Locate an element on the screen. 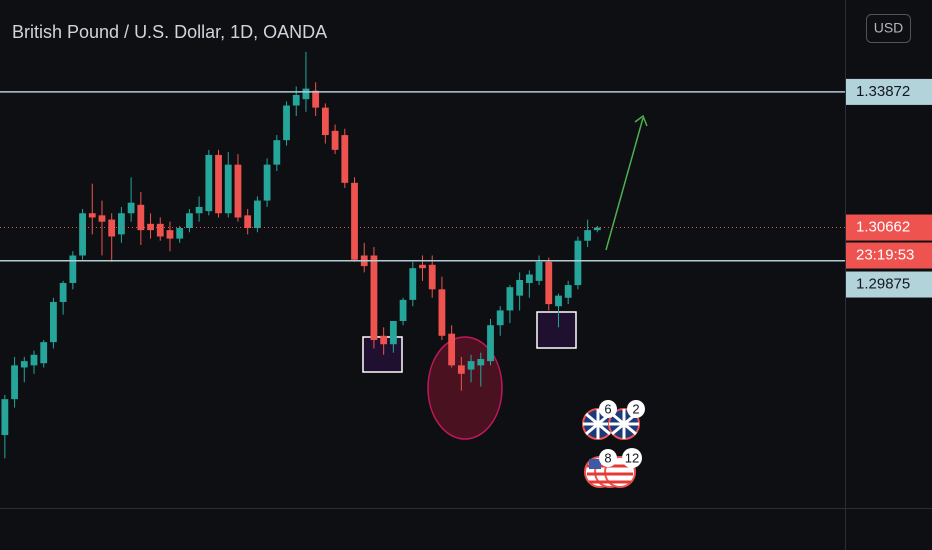 Image resolution: width=932 pixels, height=550 pixels. event-count: 6 is located at coordinates (607, 408).